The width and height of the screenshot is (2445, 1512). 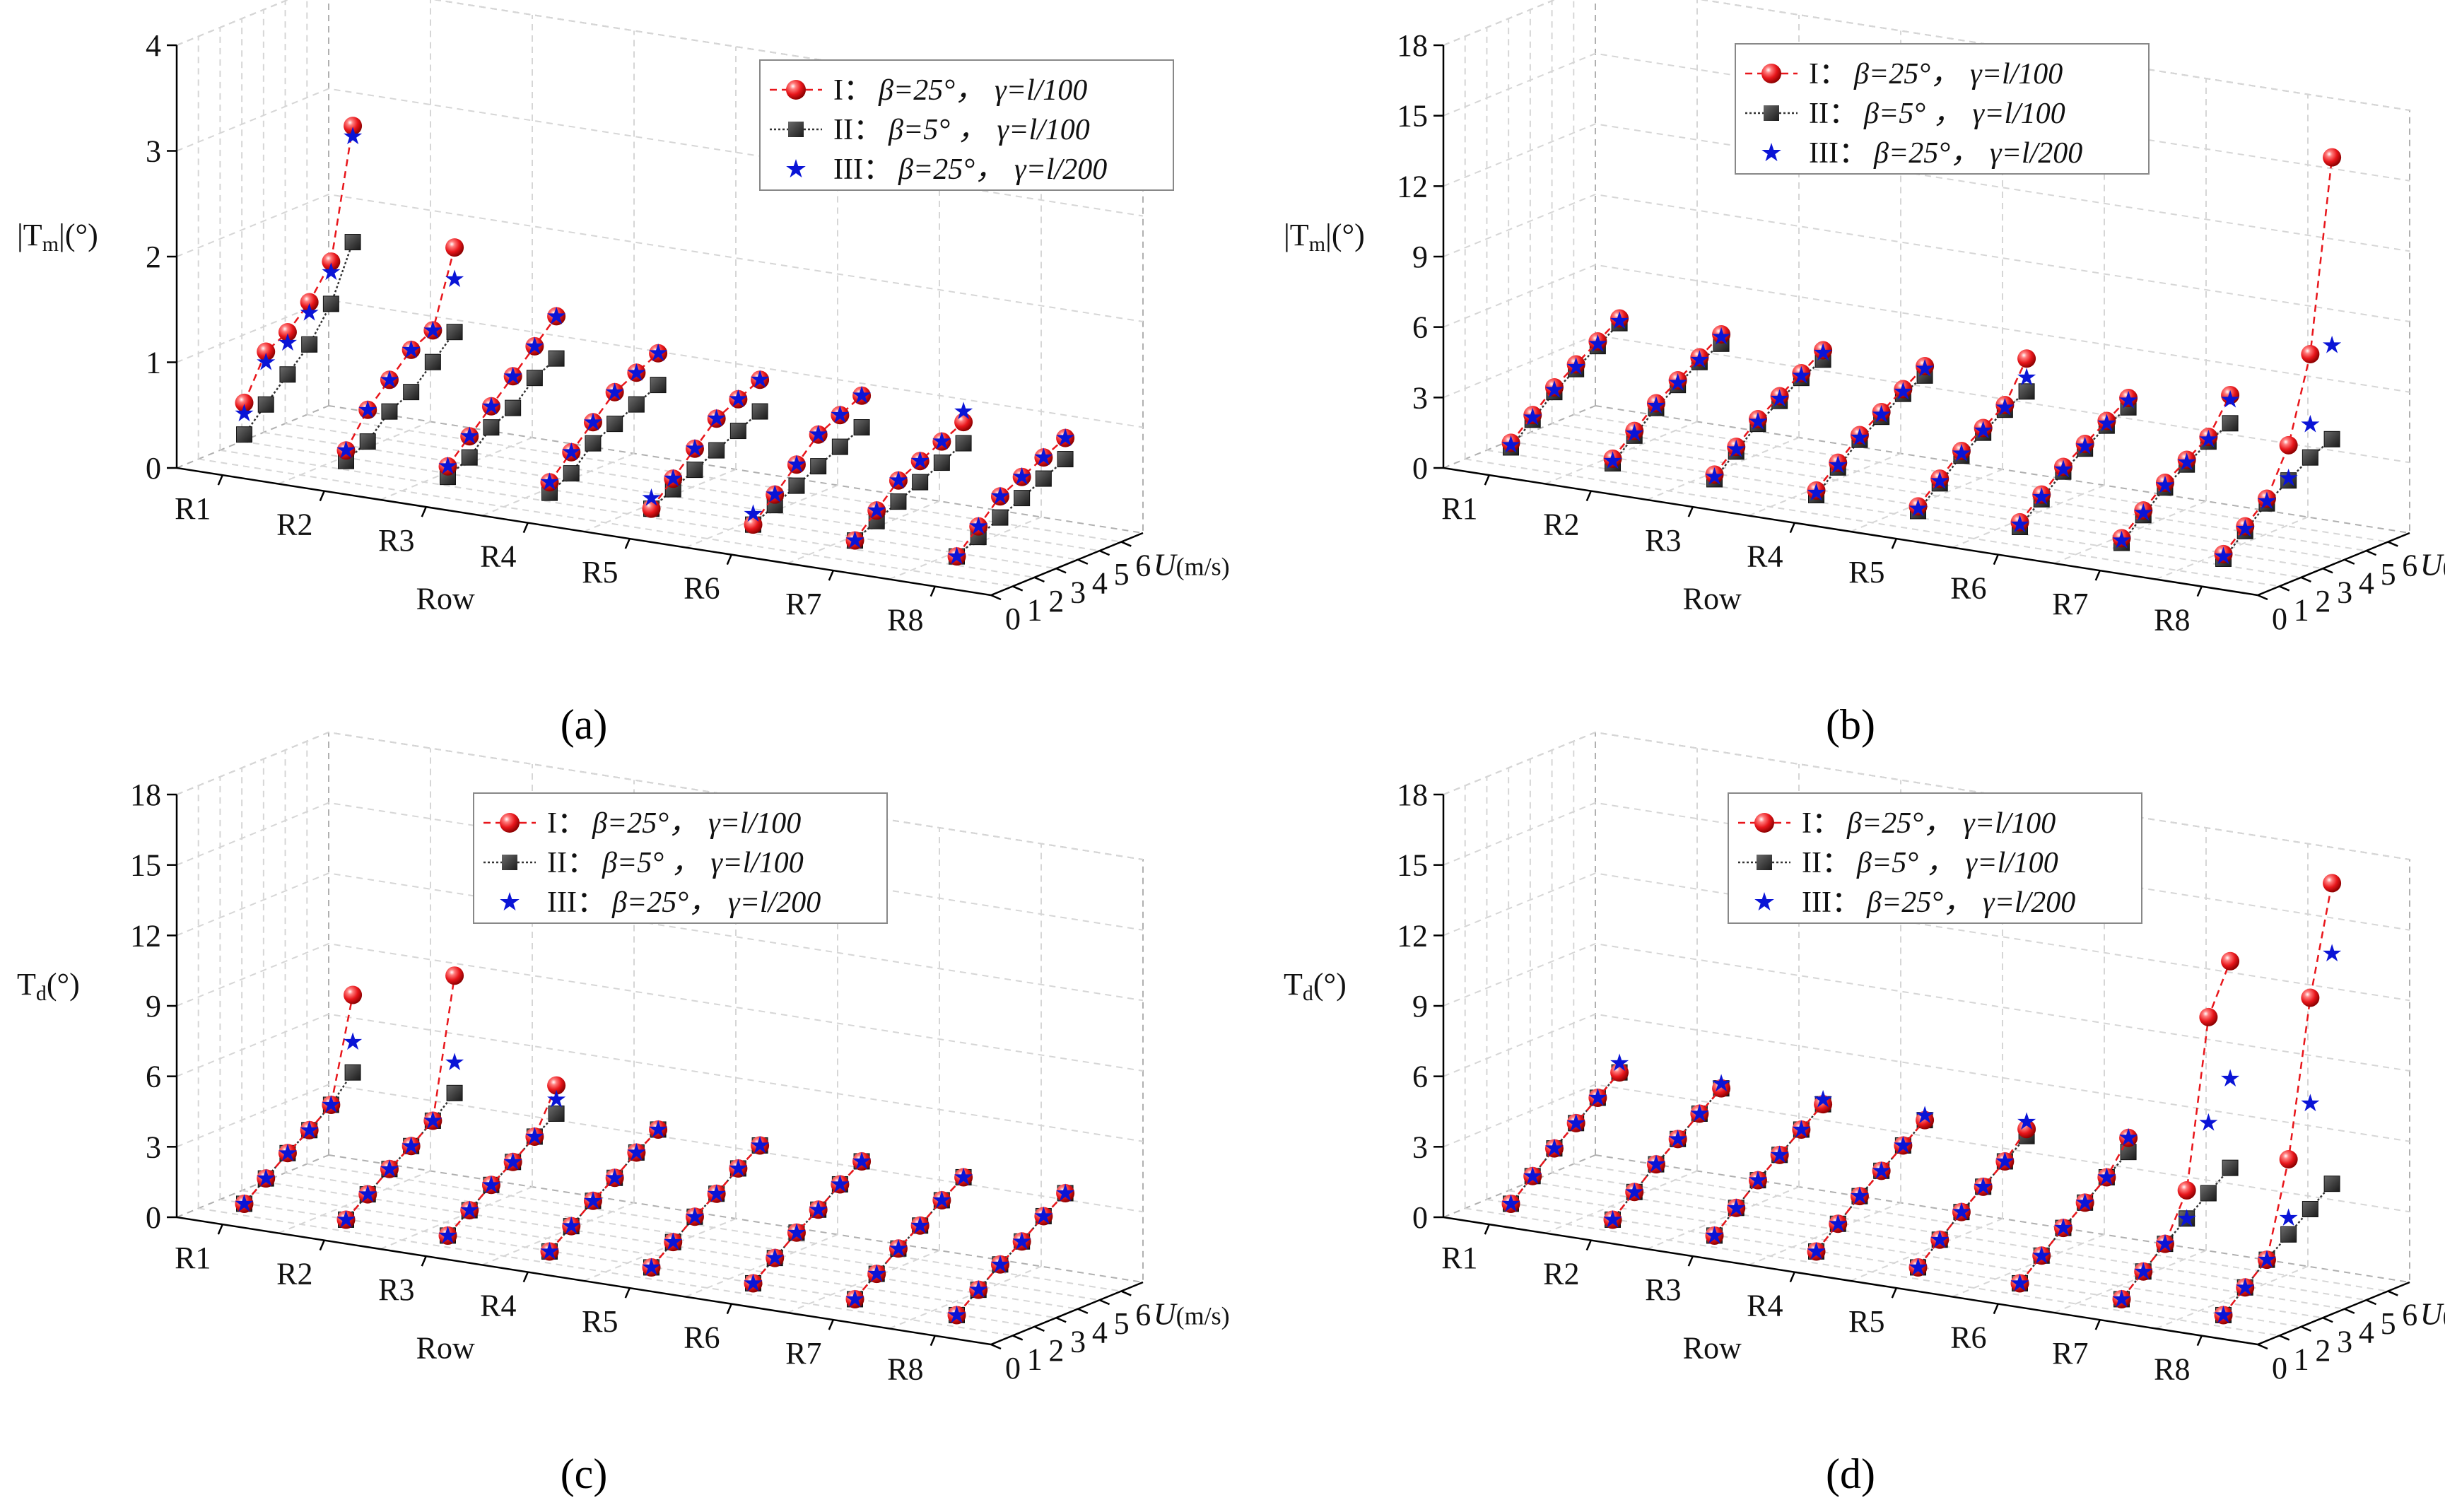 I want to click on y-axis-label-sub: m, so click(x=1317, y=244).